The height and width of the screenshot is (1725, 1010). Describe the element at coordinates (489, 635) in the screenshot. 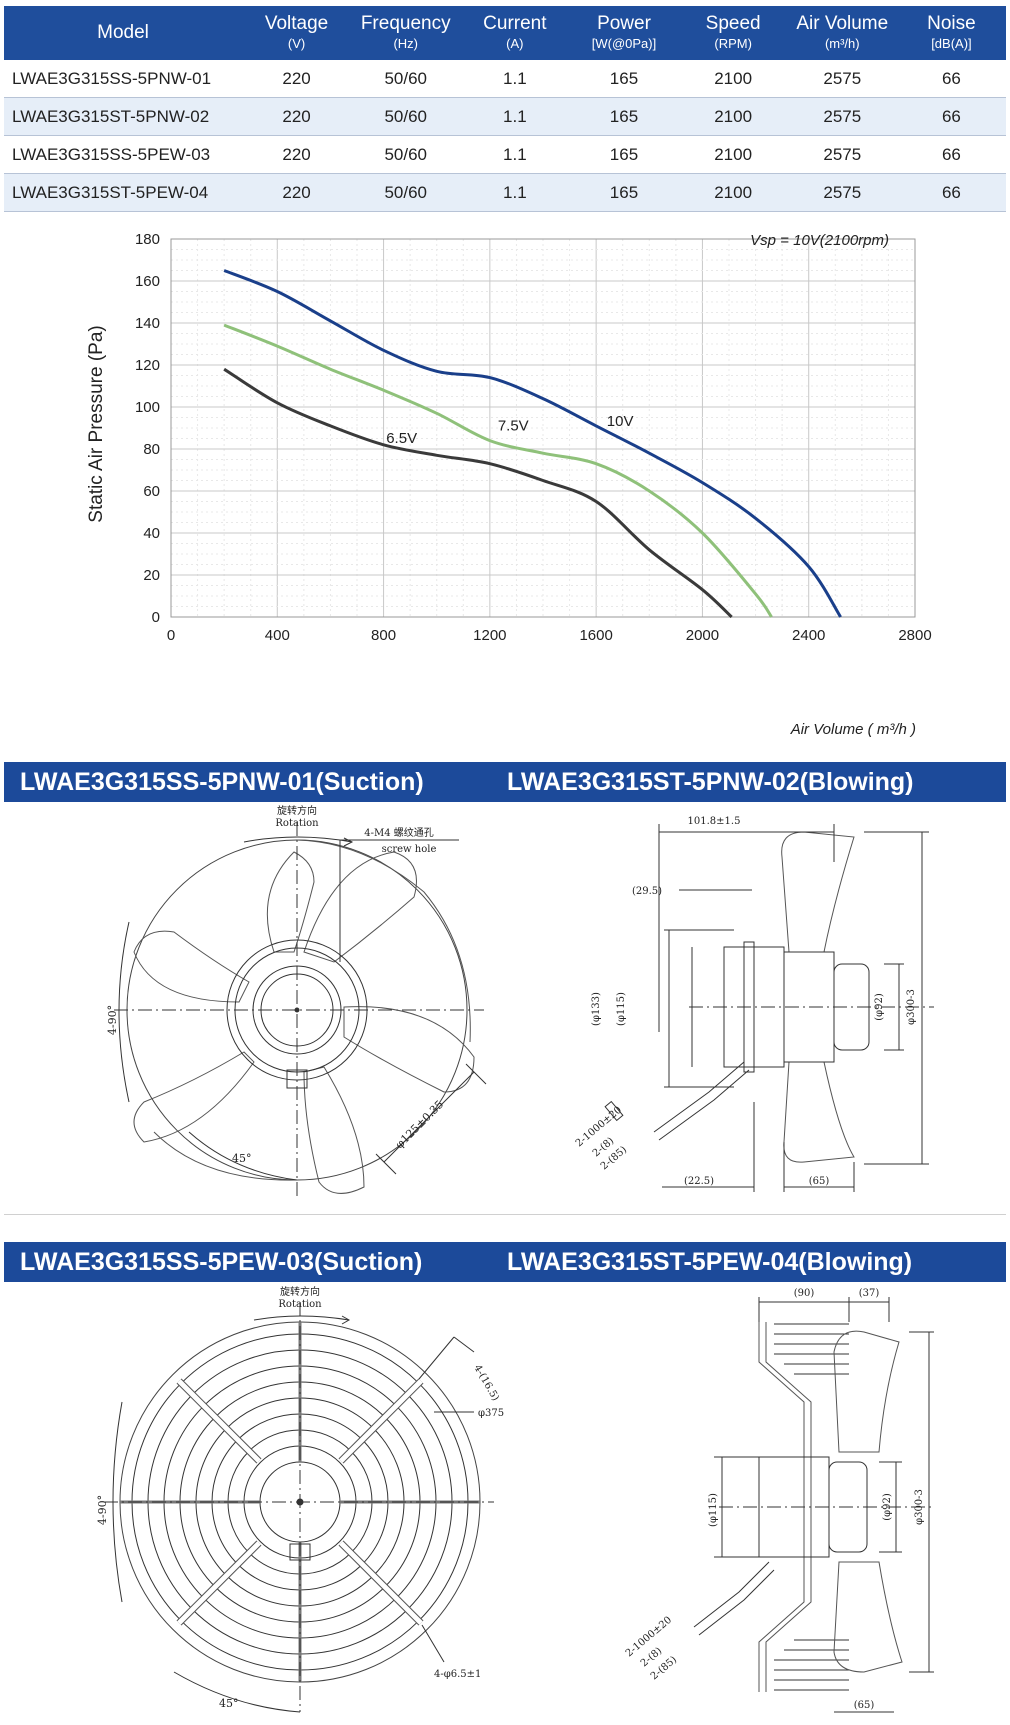

I see `x-tick-label: 1200` at that location.